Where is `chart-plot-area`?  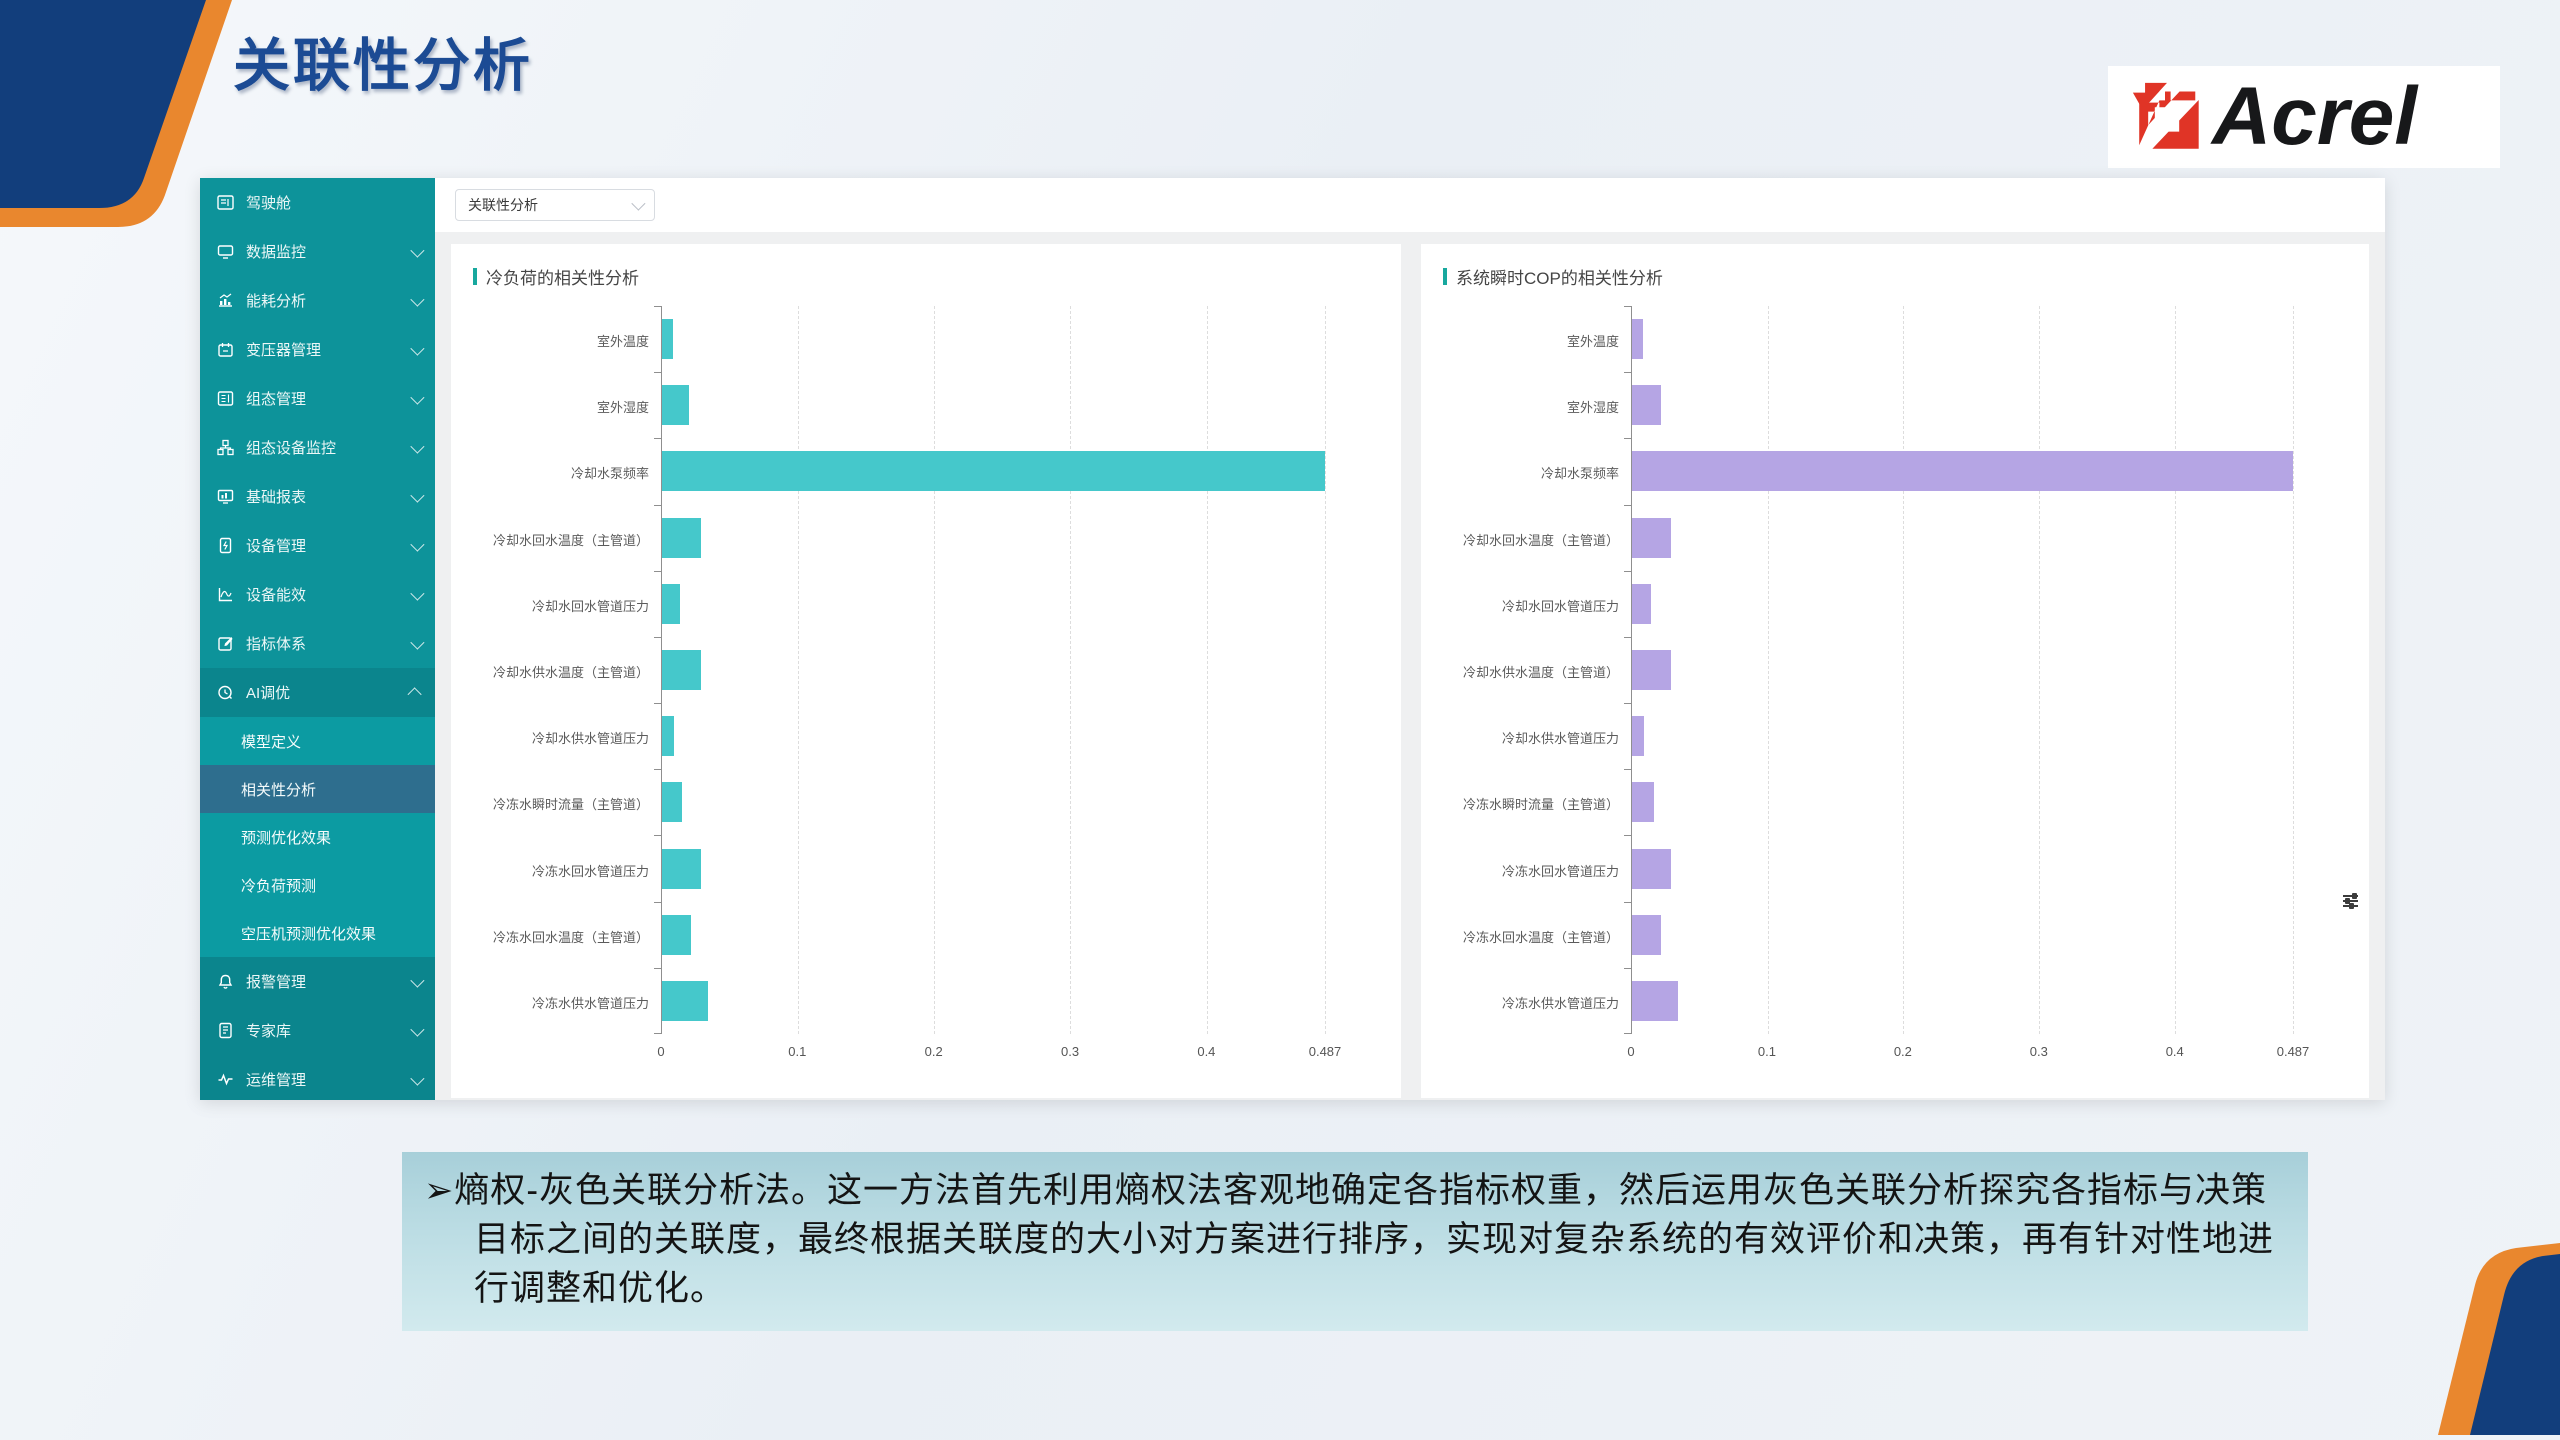
chart-plot-area is located at coordinates (1959, 670).